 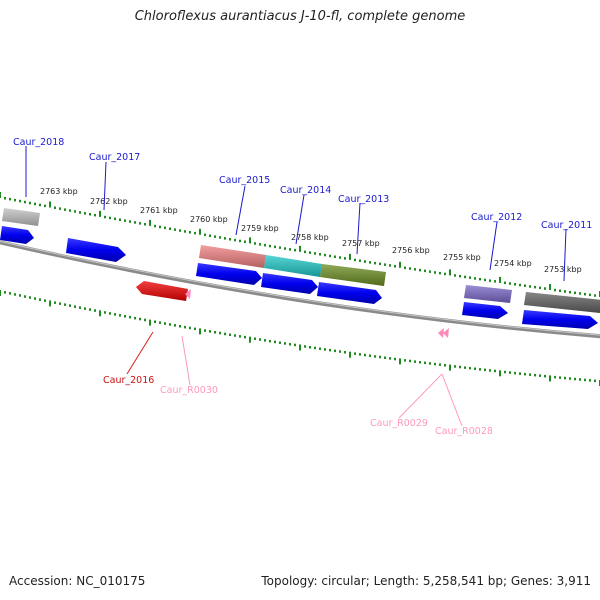 What do you see at coordinates (353, 275) in the screenshot?
I see `feature-caur-2013-block` at bounding box center [353, 275].